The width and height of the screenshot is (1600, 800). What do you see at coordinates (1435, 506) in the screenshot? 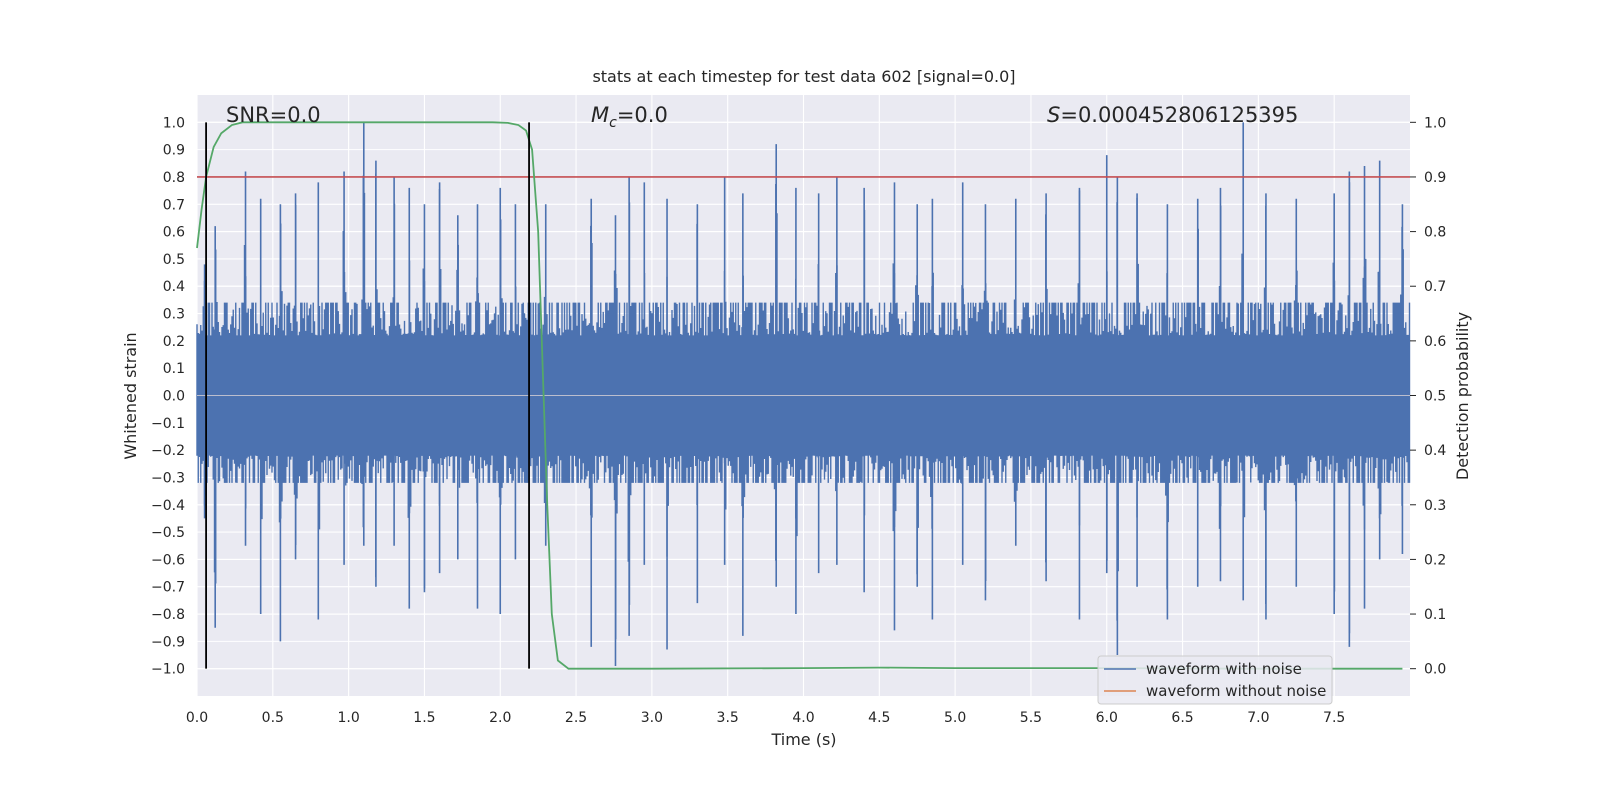
I see `y2-tick-label: 0.3` at bounding box center [1435, 506].